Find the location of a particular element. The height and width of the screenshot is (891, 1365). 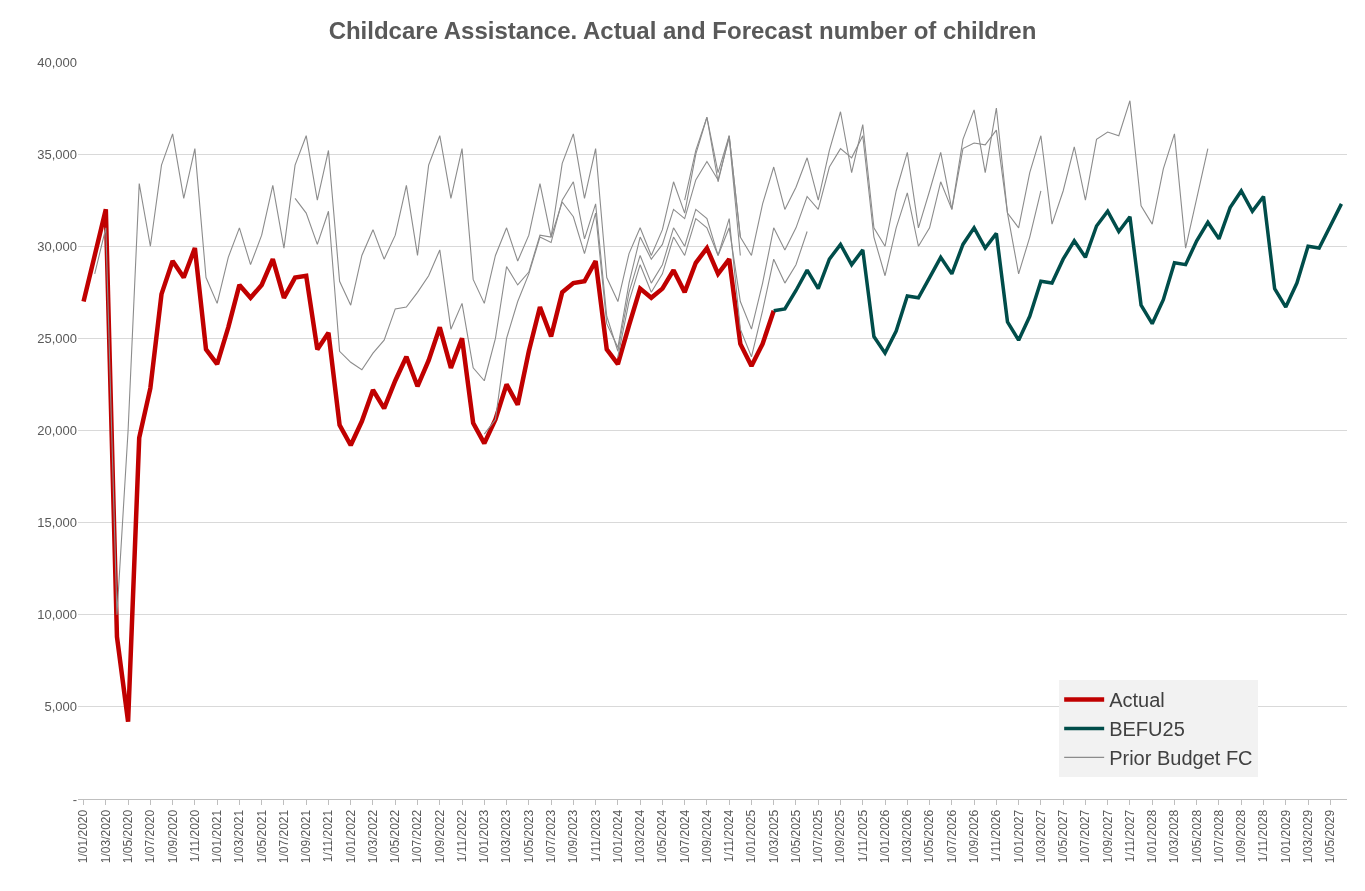

y-tick-label: 40,000 is located at coordinates (57, 62).